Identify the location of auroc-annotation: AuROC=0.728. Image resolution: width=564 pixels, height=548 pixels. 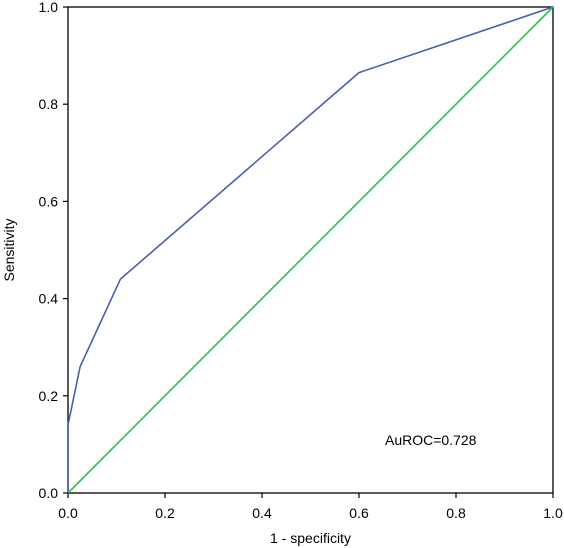
(431, 440).